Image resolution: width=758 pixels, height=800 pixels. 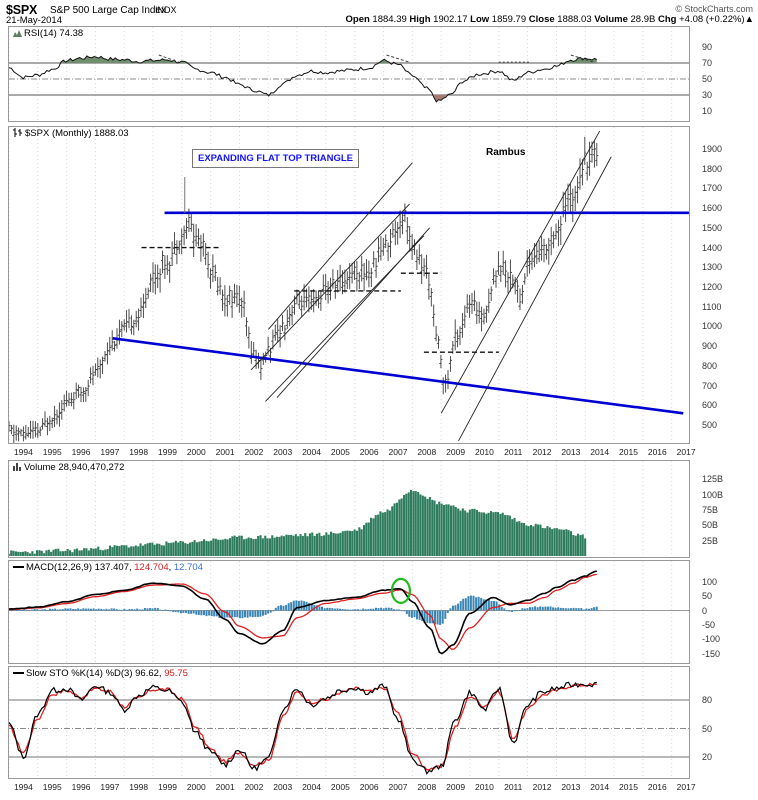 What do you see at coordinates (420, 19) in the screenshot?
I see `high-label: High` at bounding box center [420, 19].